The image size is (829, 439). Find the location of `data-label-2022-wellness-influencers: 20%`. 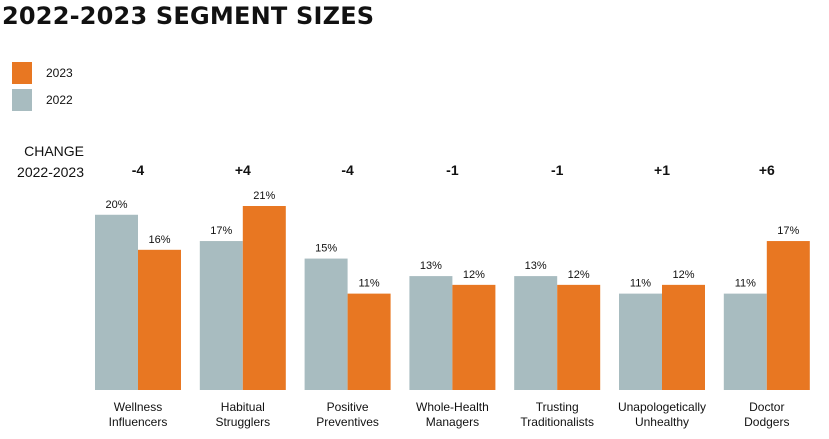

data-label-2022-wellness-influencers: 20% is located at coordinates (116, 205).